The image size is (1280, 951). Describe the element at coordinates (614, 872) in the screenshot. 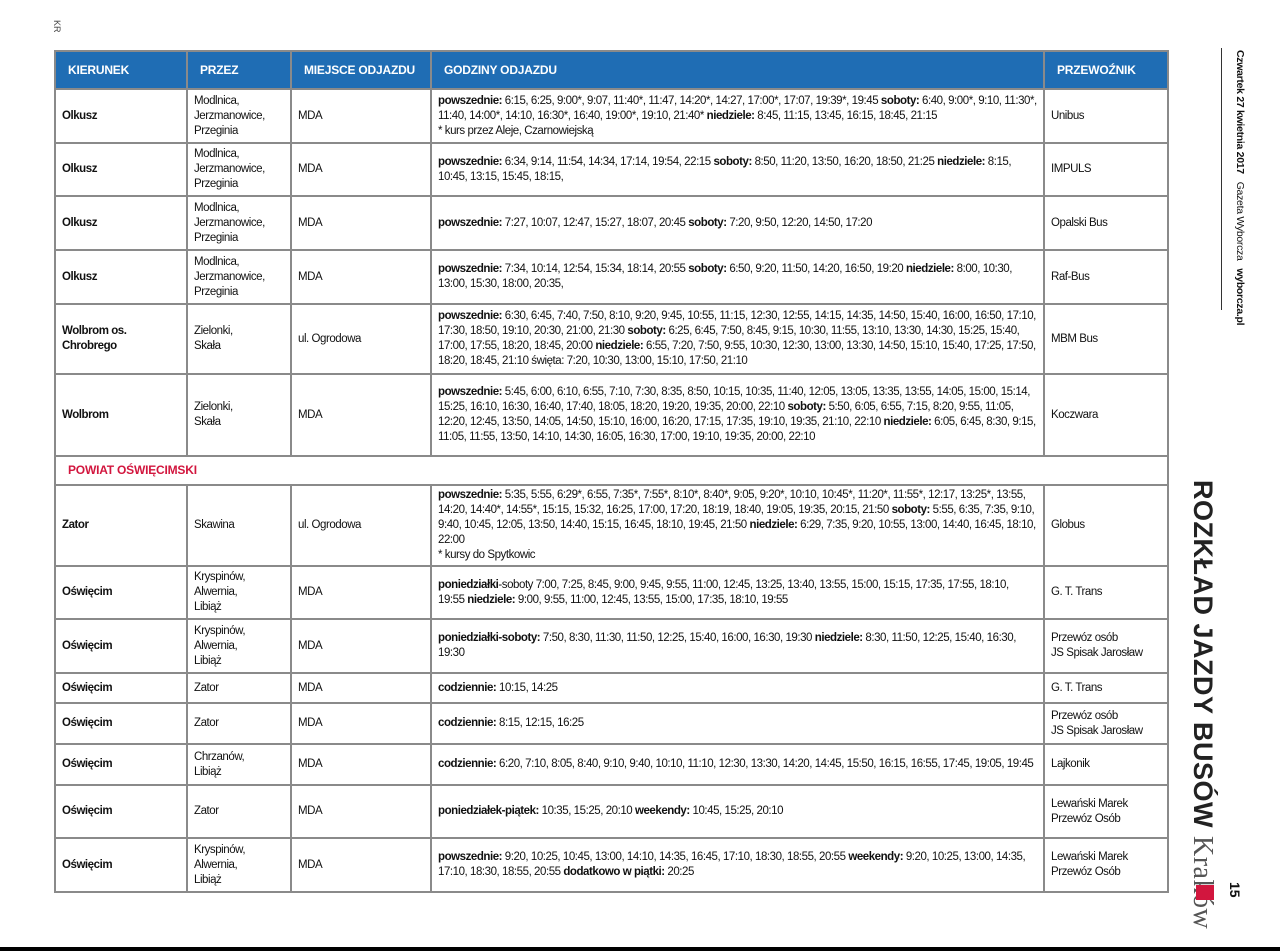

I see `day-type-label: dodatkowo w piątki:` at that location.